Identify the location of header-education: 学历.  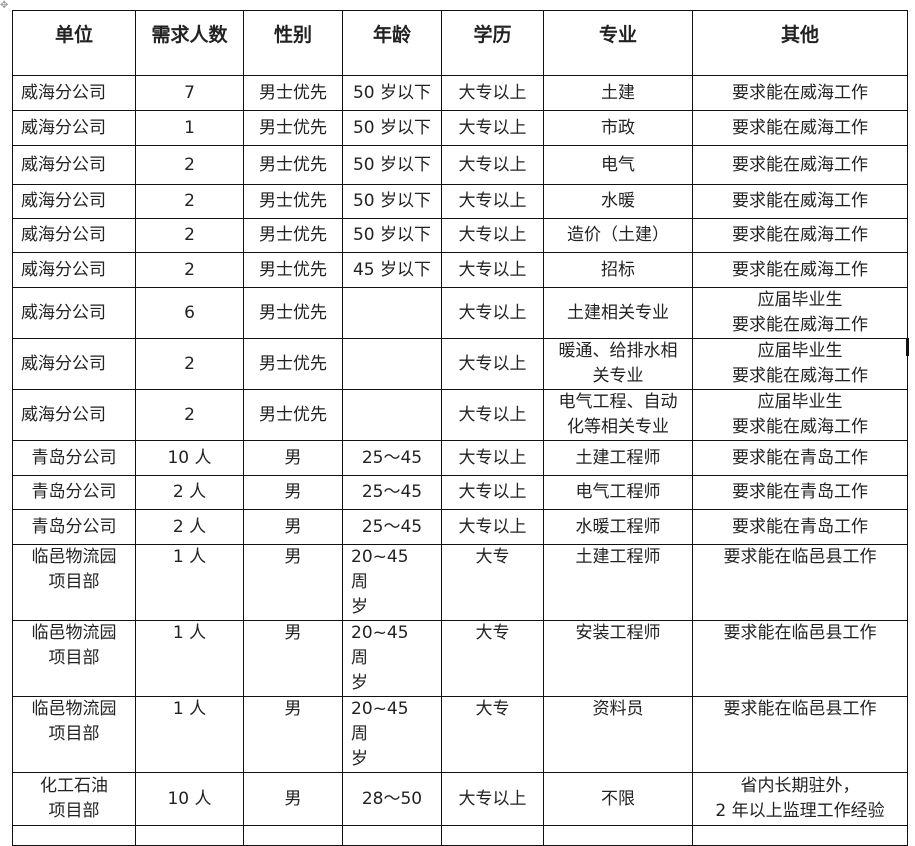
(492, 43).